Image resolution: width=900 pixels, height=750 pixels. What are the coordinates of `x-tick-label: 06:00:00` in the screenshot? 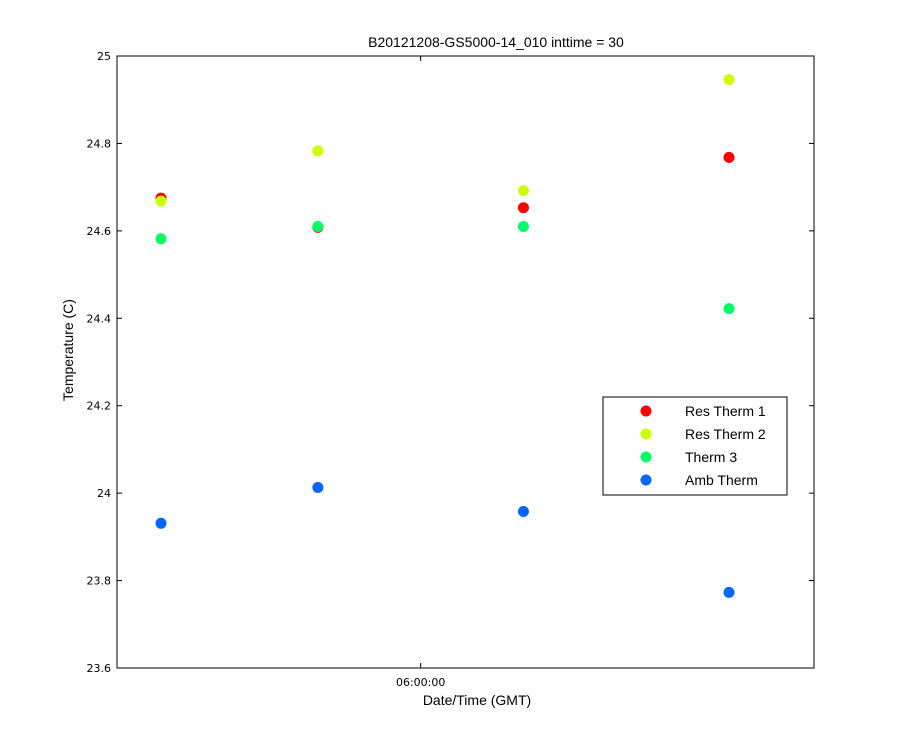 It's located at (420, 682).